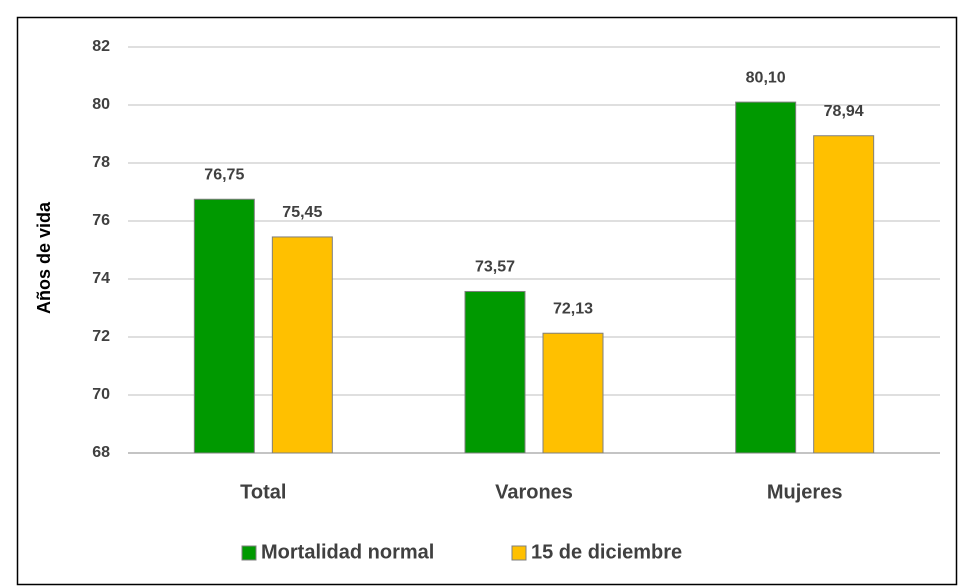  What do you see at coordinates (101, 336) in the screenshot?
I see `y-tick-label: 72` at bounding box center [101, 336].